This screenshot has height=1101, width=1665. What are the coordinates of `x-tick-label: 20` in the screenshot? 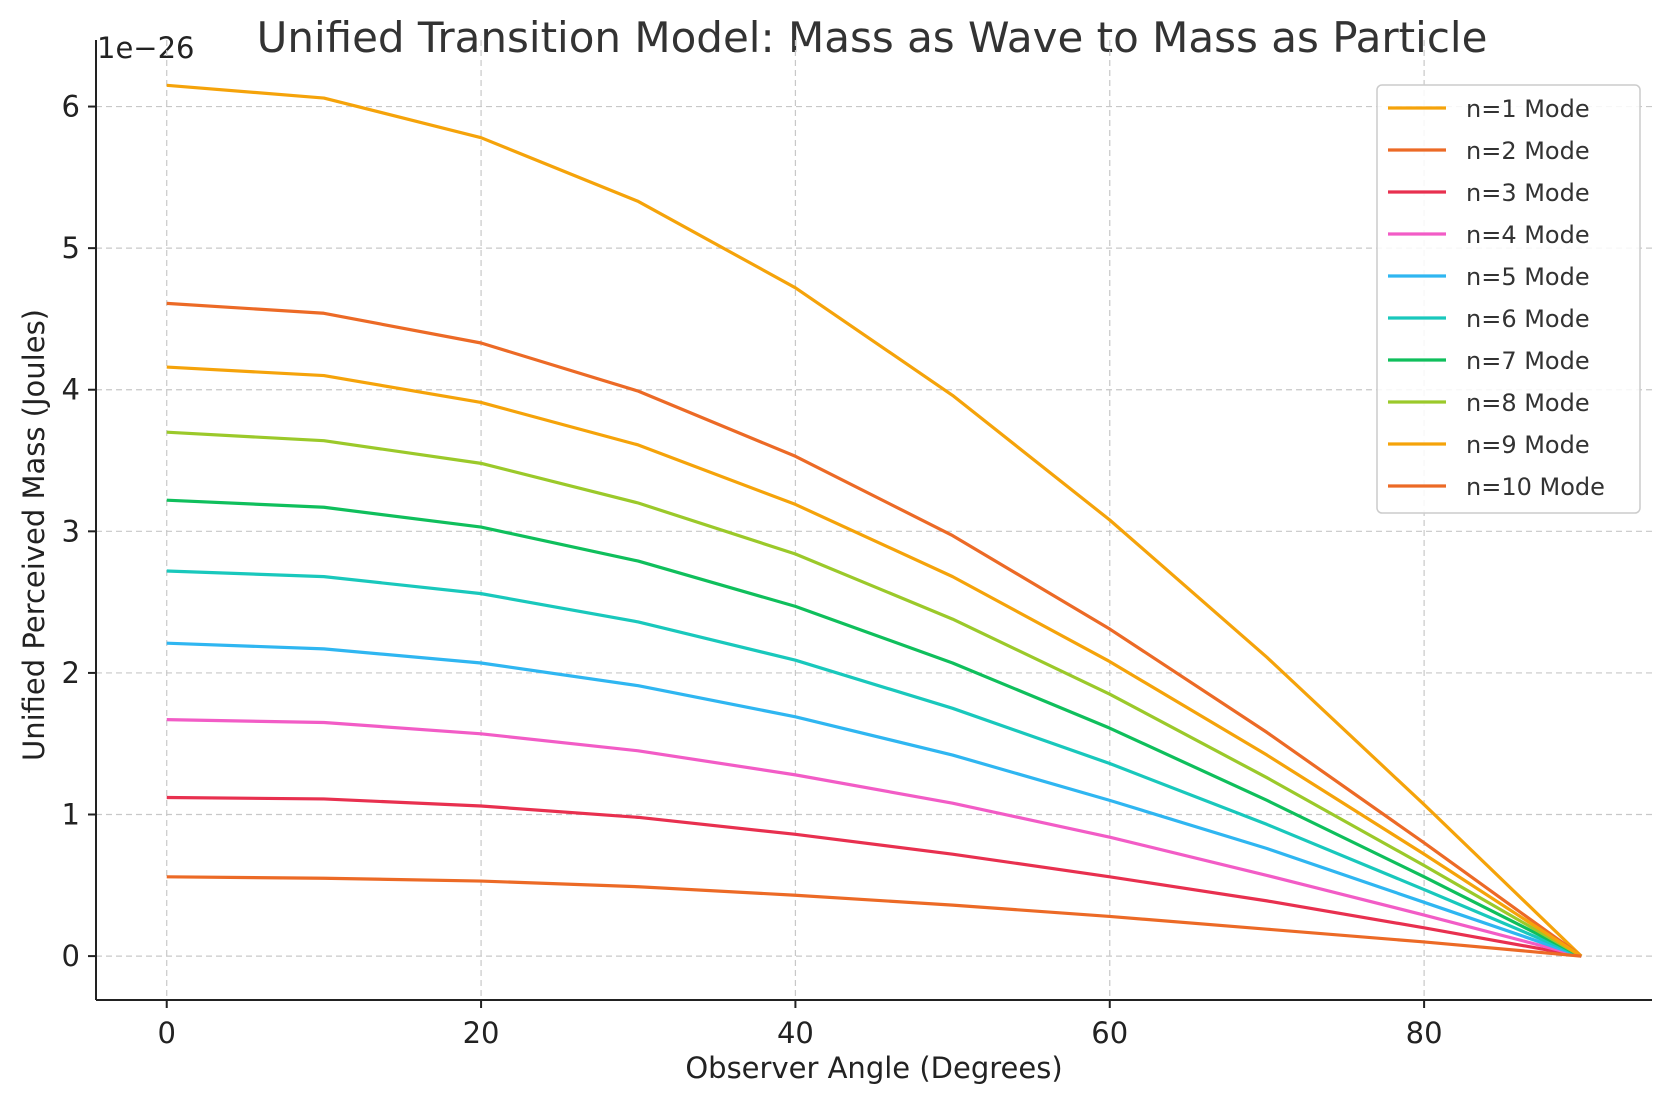 It's located at (481, 1033).